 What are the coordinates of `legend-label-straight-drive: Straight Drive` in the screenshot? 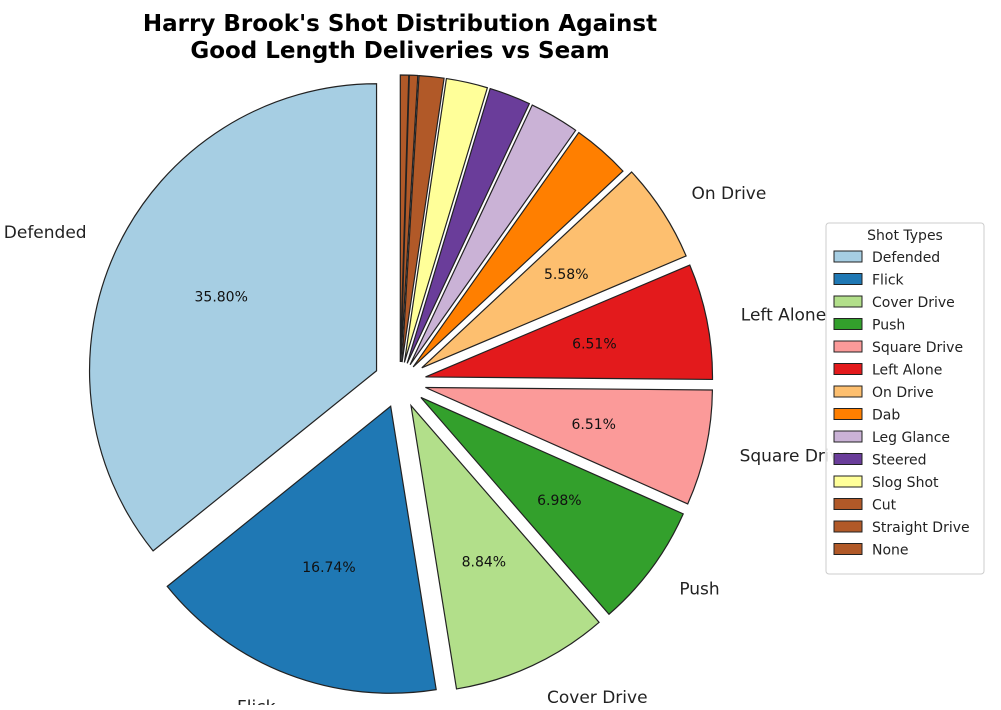 It's located at (921, 528).